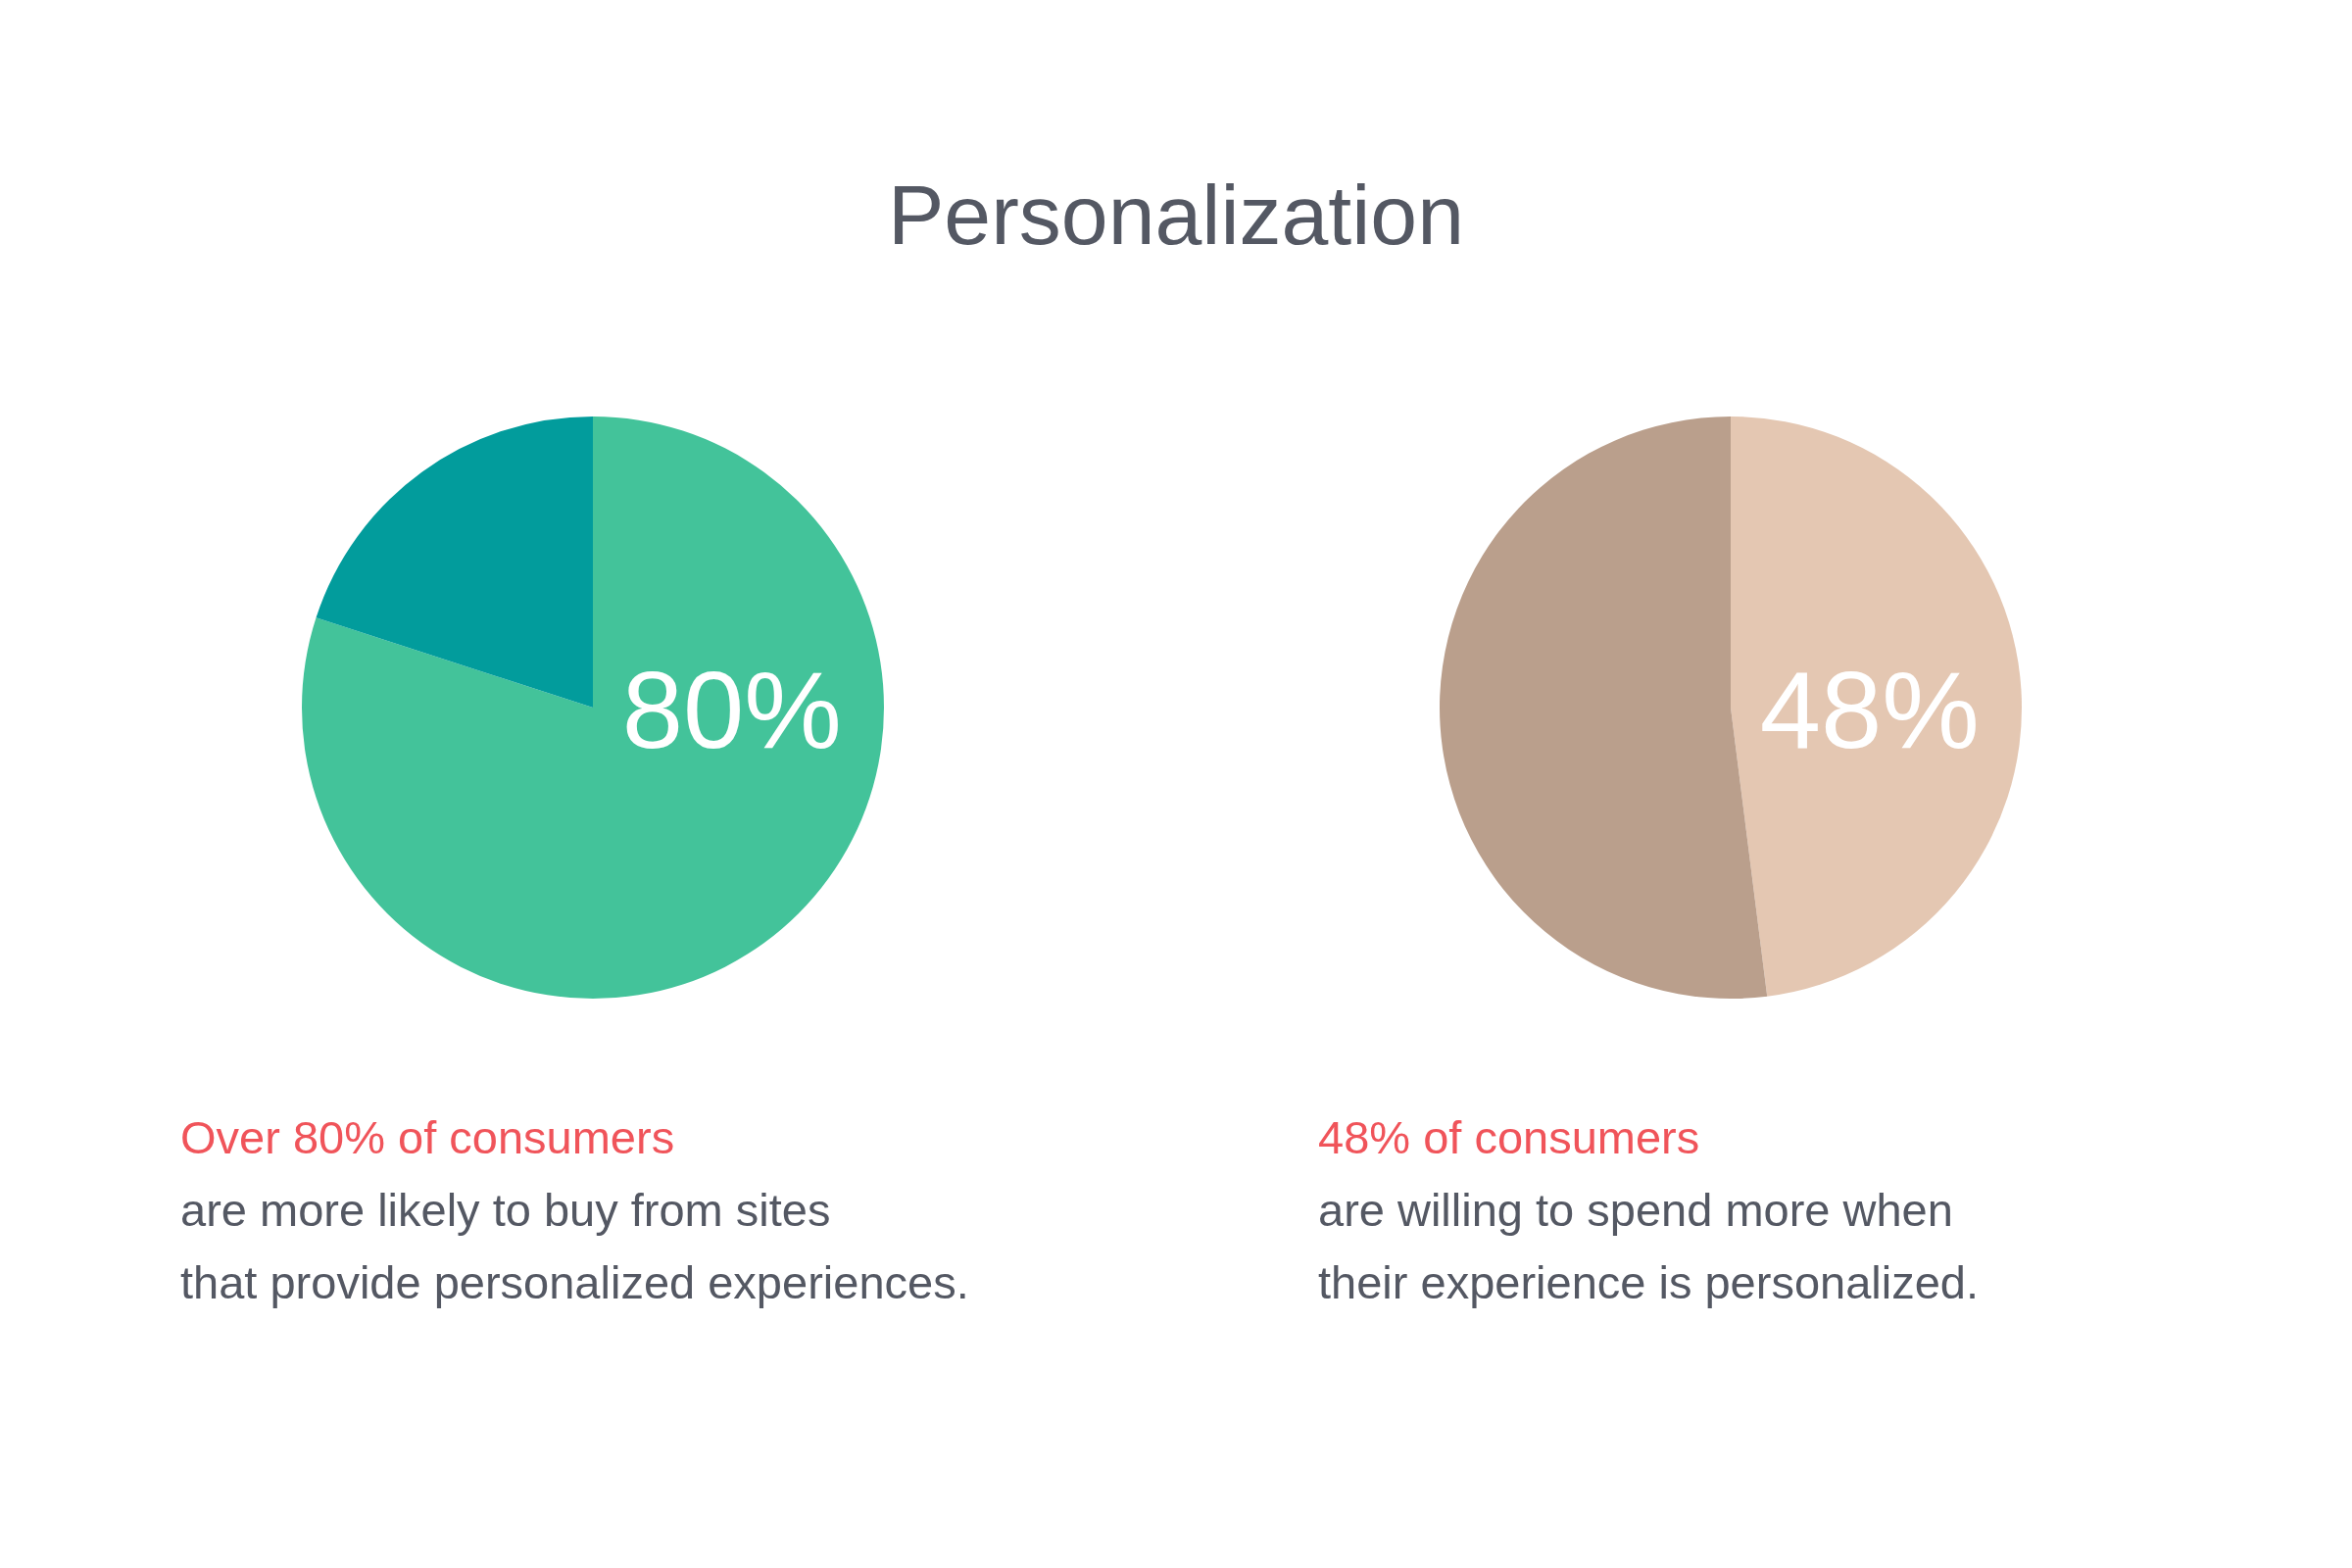 The width and height of the screenshot is (2352, 1568). I want to click on text: are more likely to buy from sites, so click(506, 1210).